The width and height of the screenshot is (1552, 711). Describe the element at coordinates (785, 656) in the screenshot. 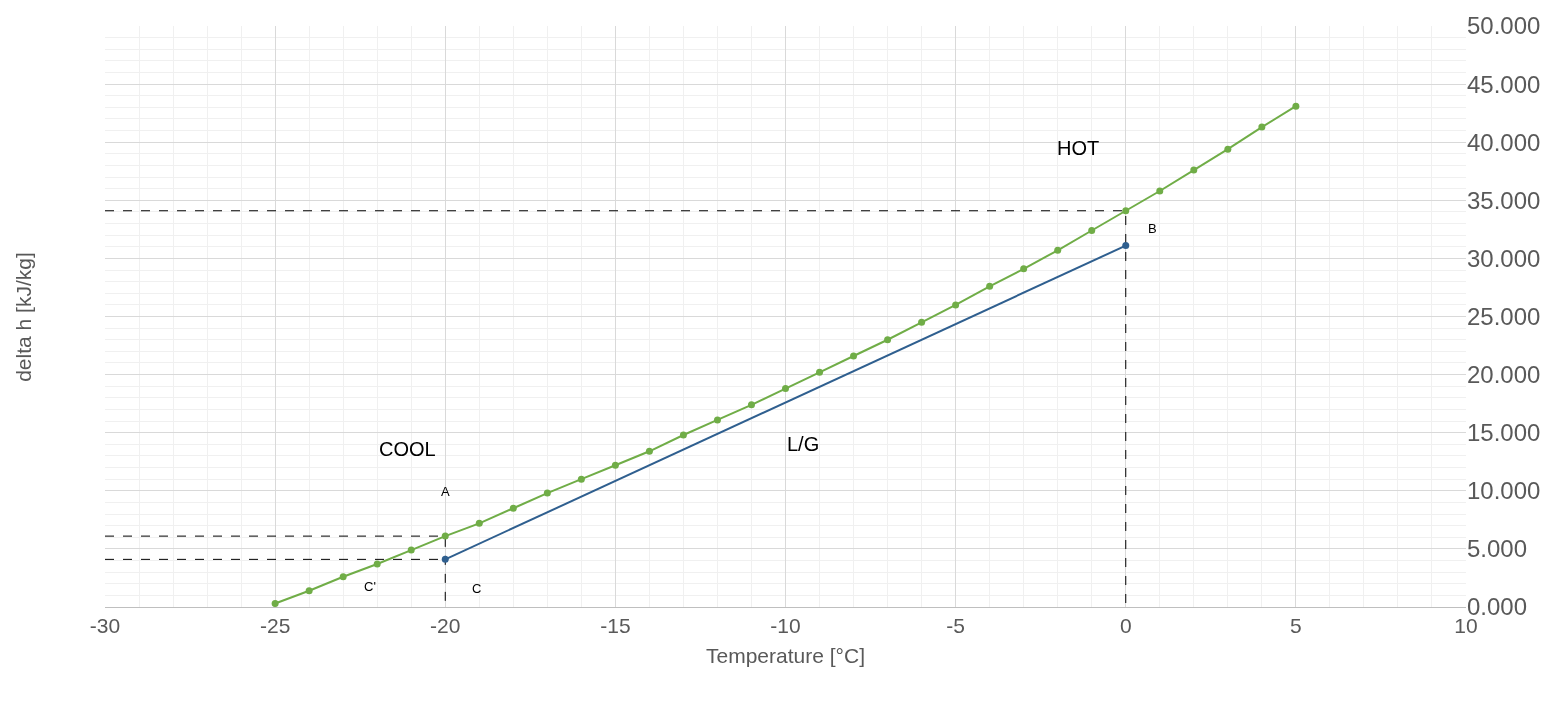

I see `x-axis-title: Temperature [°C]` at that location.